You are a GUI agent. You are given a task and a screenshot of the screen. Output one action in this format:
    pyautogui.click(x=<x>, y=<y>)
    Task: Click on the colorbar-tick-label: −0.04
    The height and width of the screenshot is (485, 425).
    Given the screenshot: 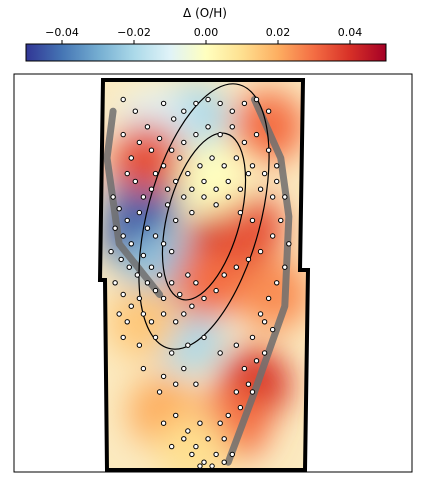 What is the action you would take?
    pyautogui.click(x=62, y=32)
    